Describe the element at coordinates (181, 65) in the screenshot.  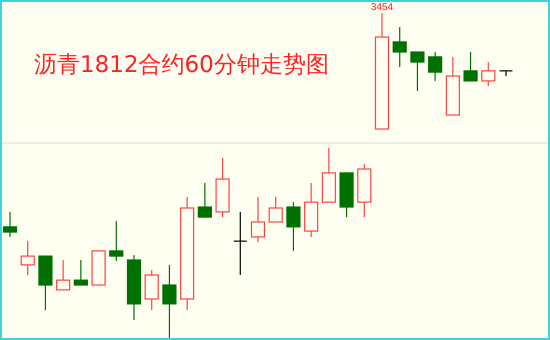
I see `title: 沥青1812合约60分钟走势图` at that location.